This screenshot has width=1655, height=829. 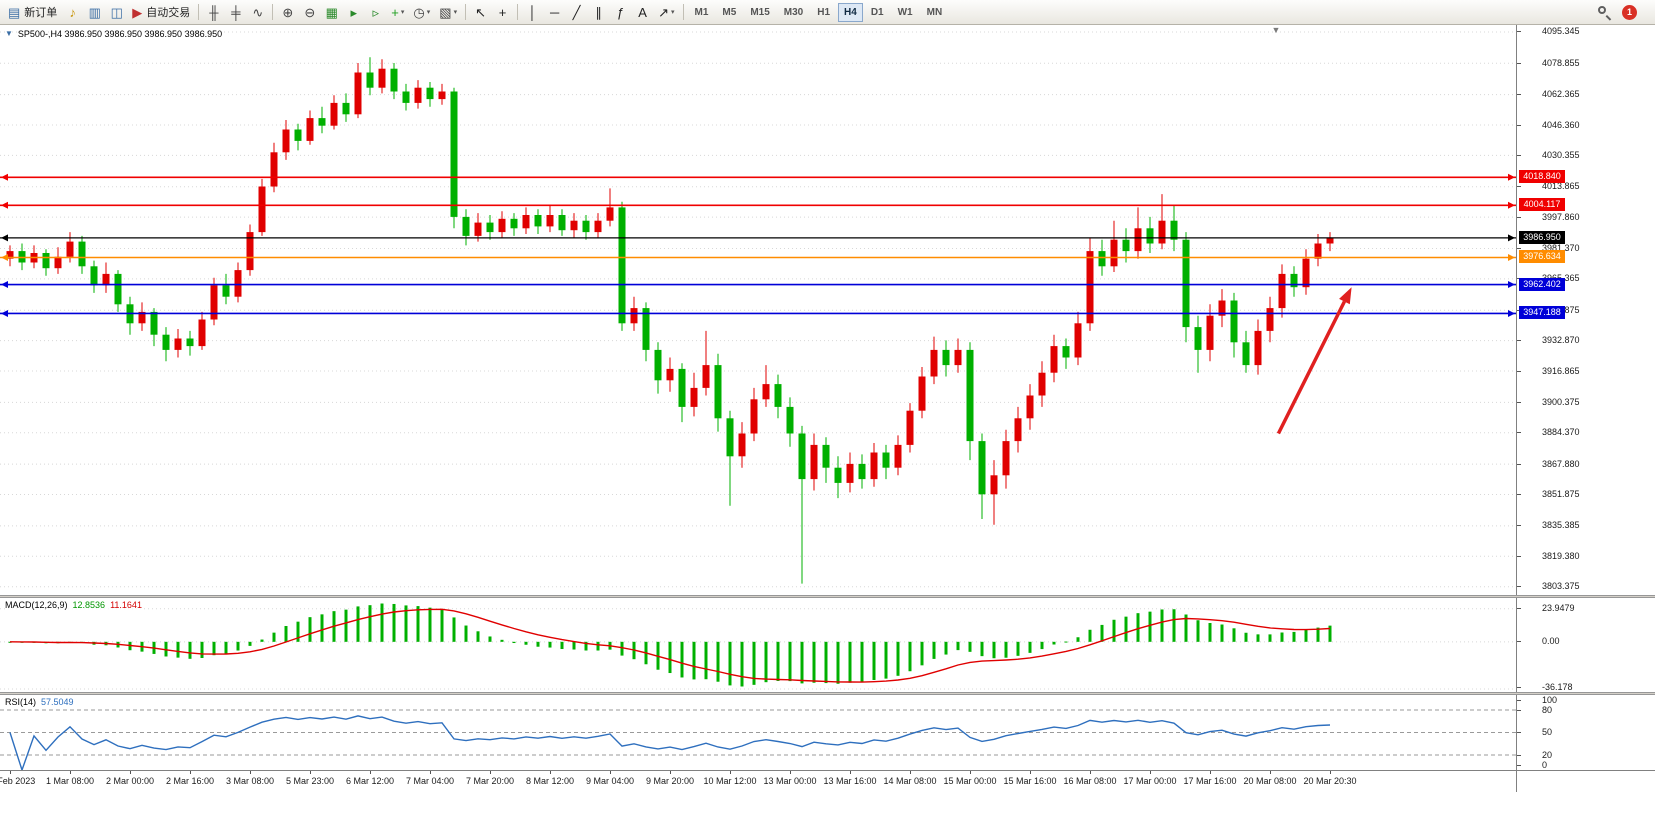 I want to click on level-right-arrow-icon, so click(x=1511, y=285).